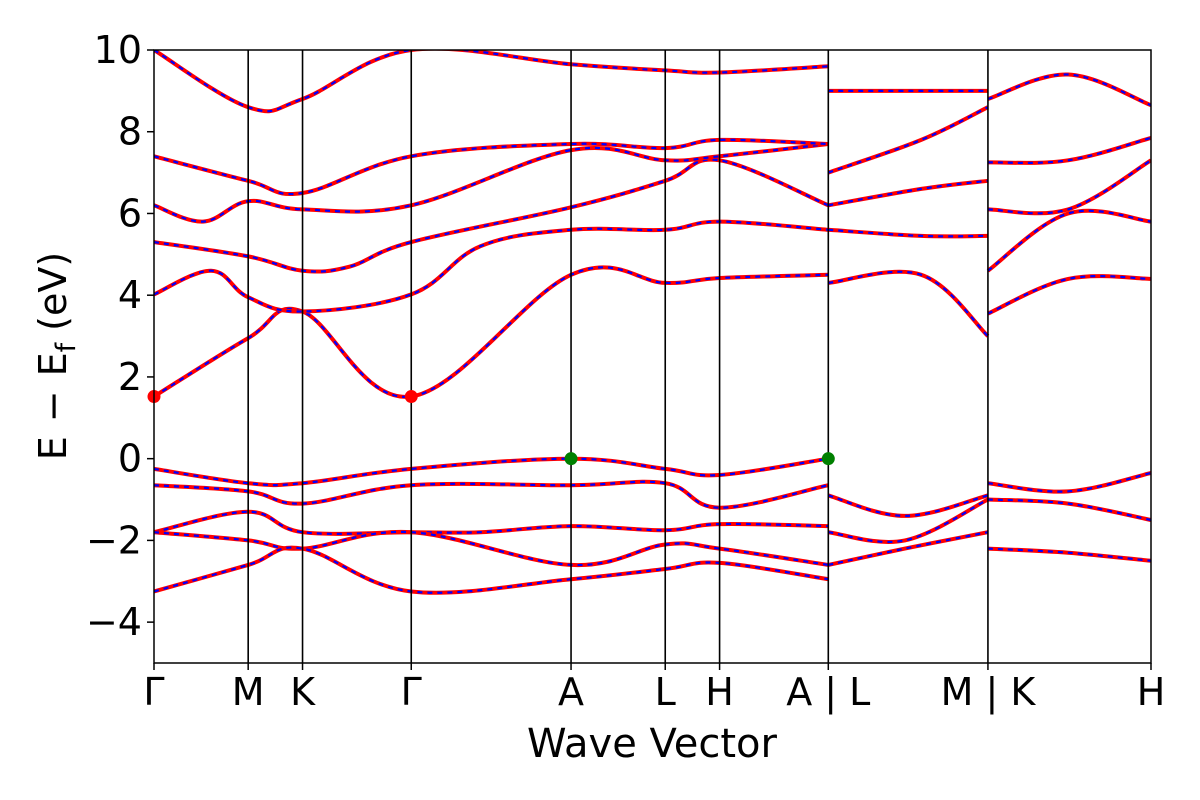 Image resolution: width=1200 pixels, height=800 pixels. What do you see at coordinates (53, 448) in the screenshot?
I see `y-label-e: E` at bounding box center [53, 448].